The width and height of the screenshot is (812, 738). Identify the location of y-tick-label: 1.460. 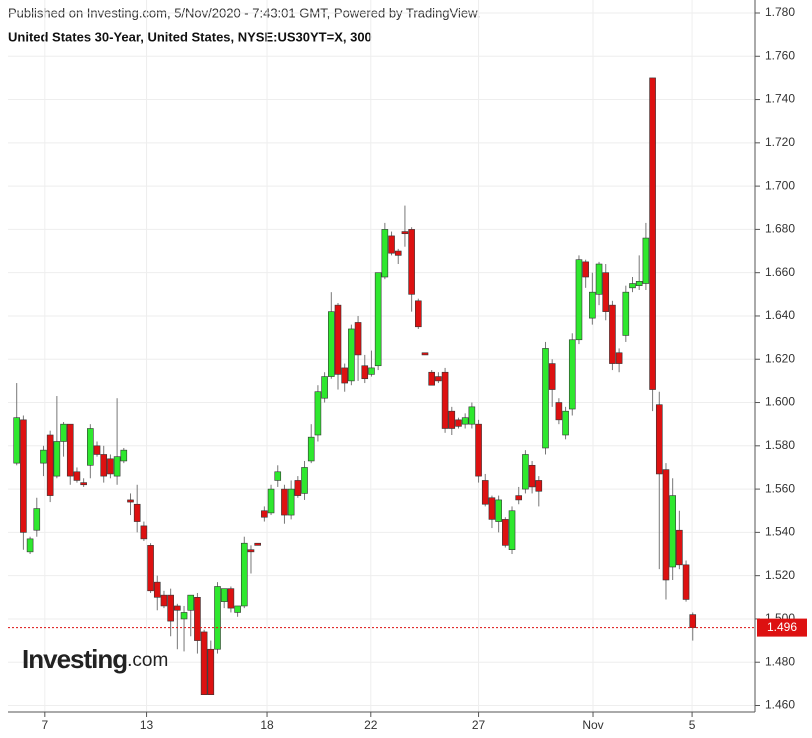
(780, 705).